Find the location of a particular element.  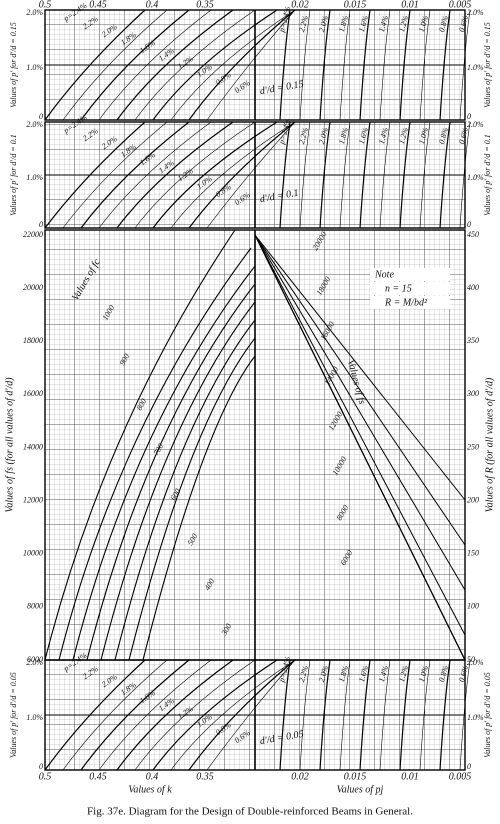

top-tick-label: 0.005 is located at coordinates (460, 5).